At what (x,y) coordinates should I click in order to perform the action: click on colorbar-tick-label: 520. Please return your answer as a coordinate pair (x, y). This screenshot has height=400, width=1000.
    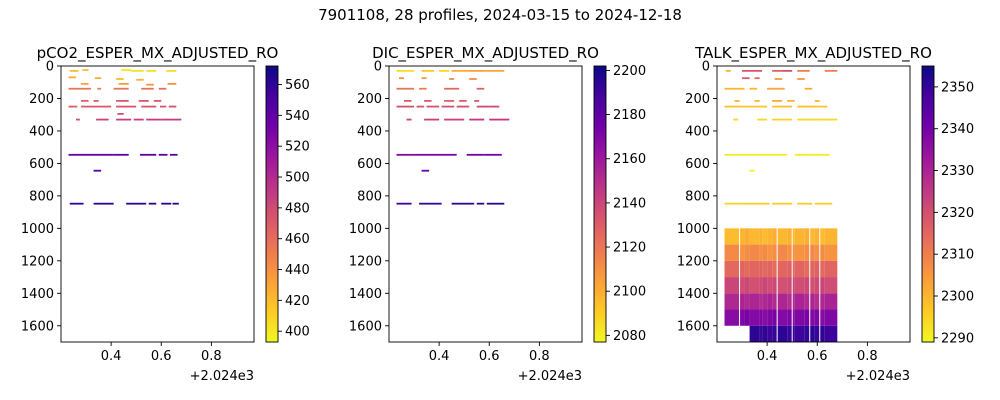
    Looking at the image, I should click on (297, 147).